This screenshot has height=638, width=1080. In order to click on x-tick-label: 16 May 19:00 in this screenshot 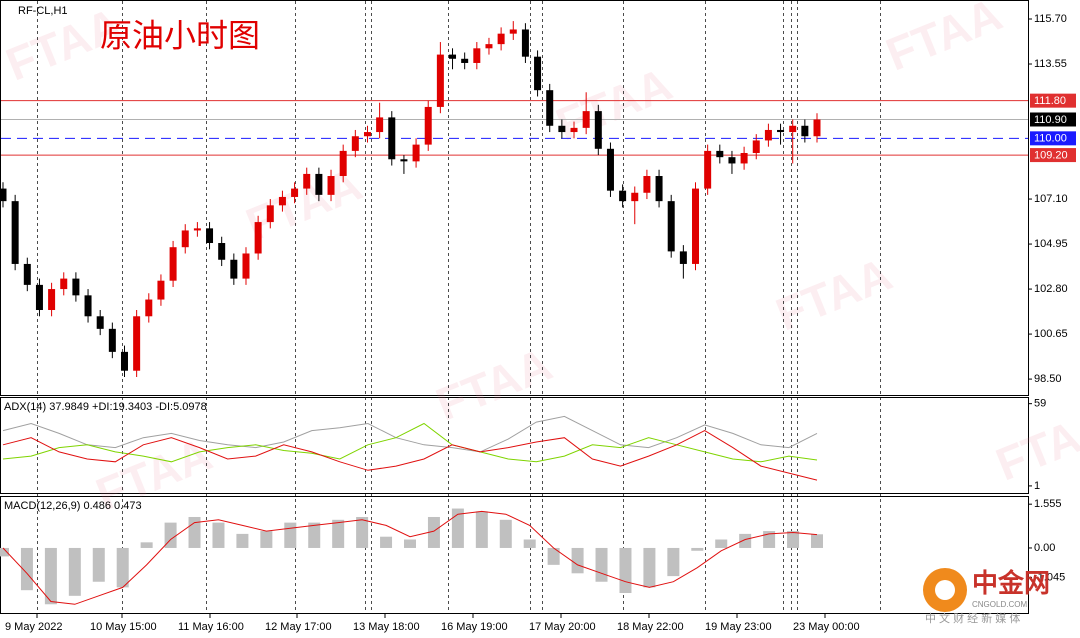, I will do `click(474, 627)`.